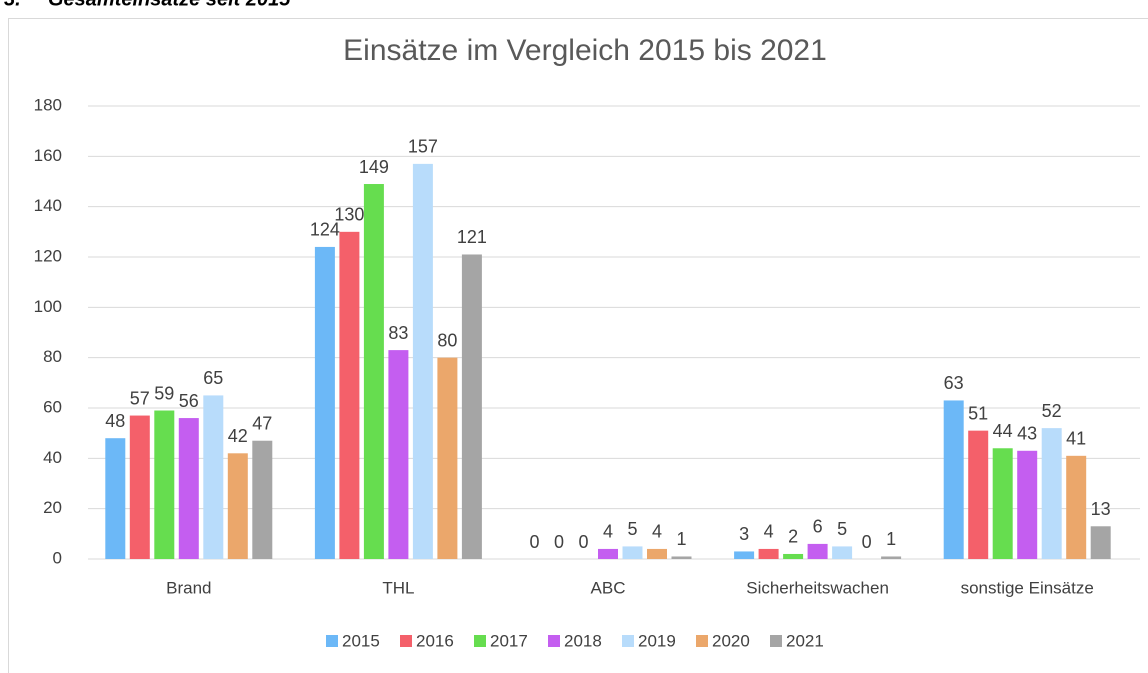 The width and height of the screenshot is (1148, 673). What do you see at coordinates (361, 640) in the screenshot?
I see `legend-label: 2015` at bounding box center [361, 640].